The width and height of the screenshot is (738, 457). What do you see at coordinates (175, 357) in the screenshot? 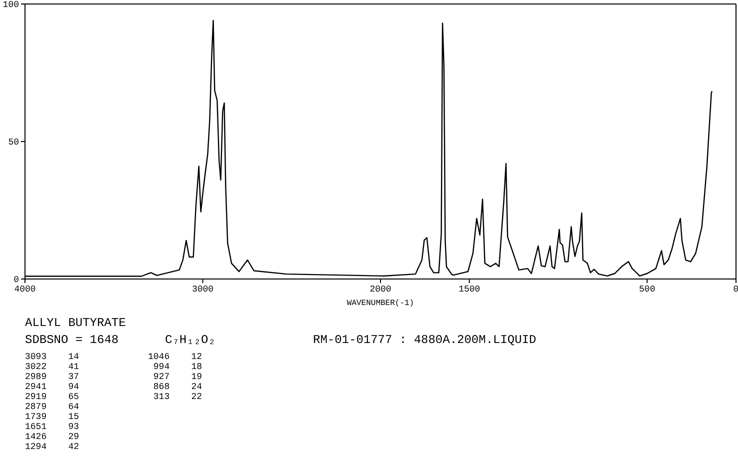
I see `text: 1046 12` at bounding box center [175, 357].